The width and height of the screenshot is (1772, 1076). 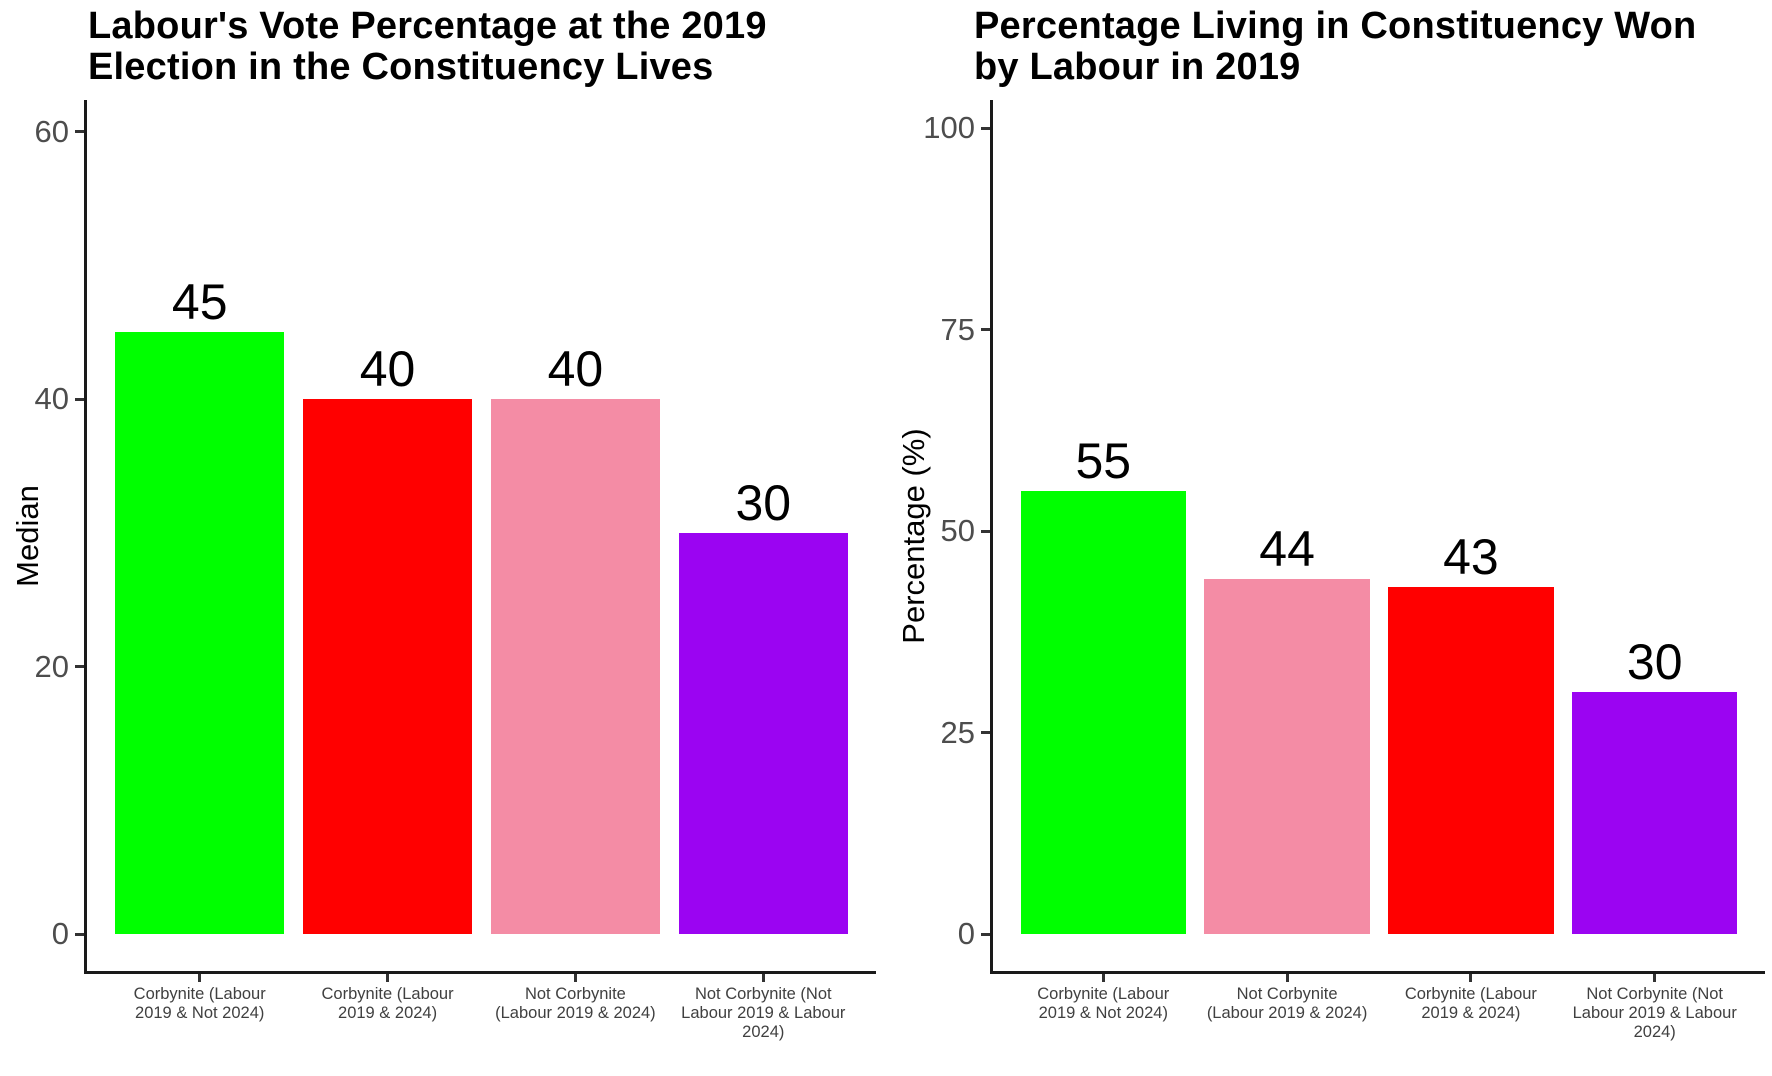 What do you see at coordinates (949, 127) in the screenshot?
I see `y-tick-label: 100` at bounding box center [949, 127].